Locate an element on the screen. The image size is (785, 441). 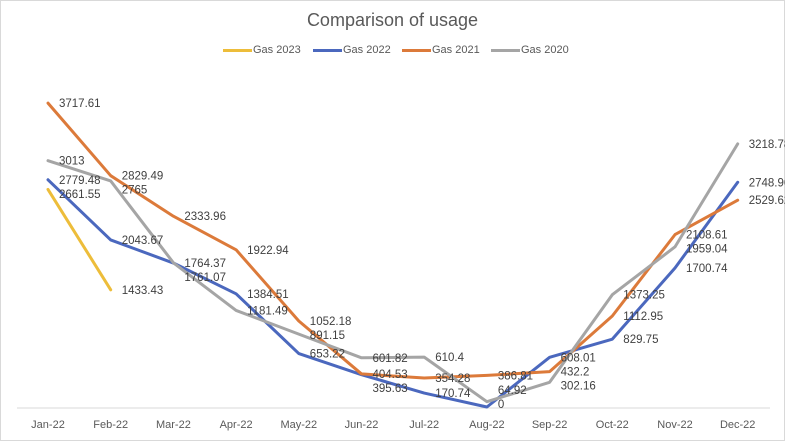
legend-label: Gas 2021 is located at coordinates (456, 50).